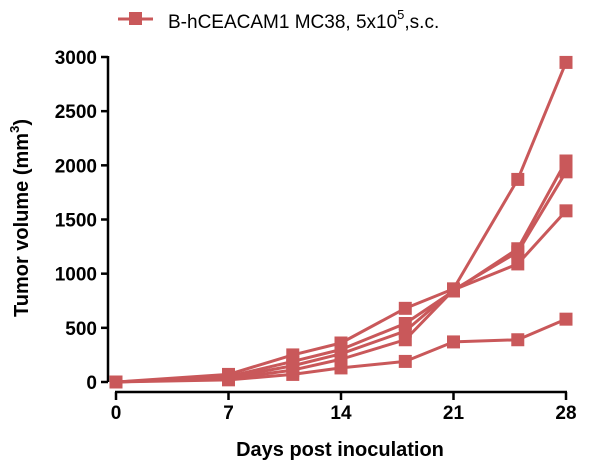 This screenshot has width=598, height=471. What do you see at coordinates (565, 413) in the screenshot?
I see `x-tick-label: 28` at bounding box center [565, 413].